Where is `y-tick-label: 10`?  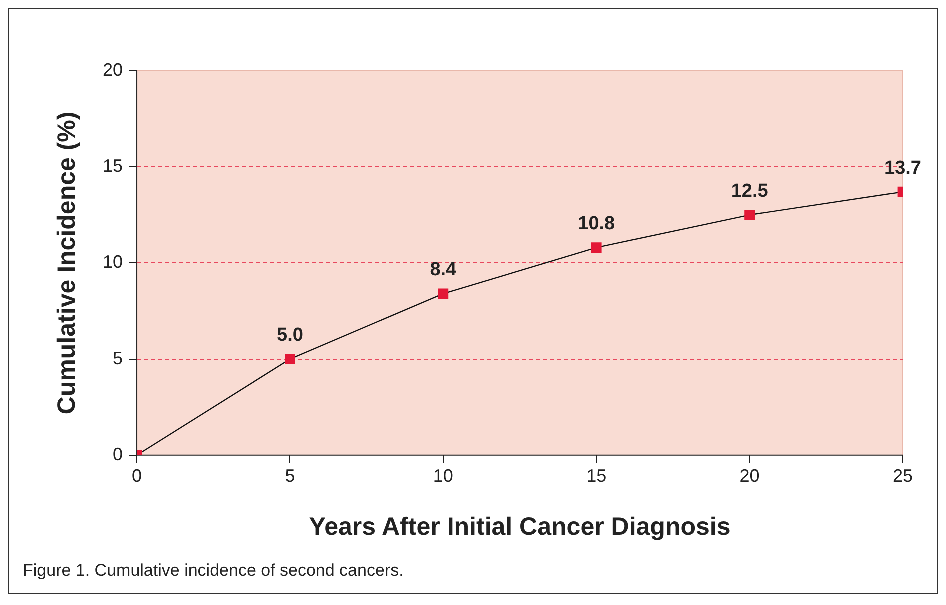
y-tick-label: 10 is located at coordinates (113, 262).